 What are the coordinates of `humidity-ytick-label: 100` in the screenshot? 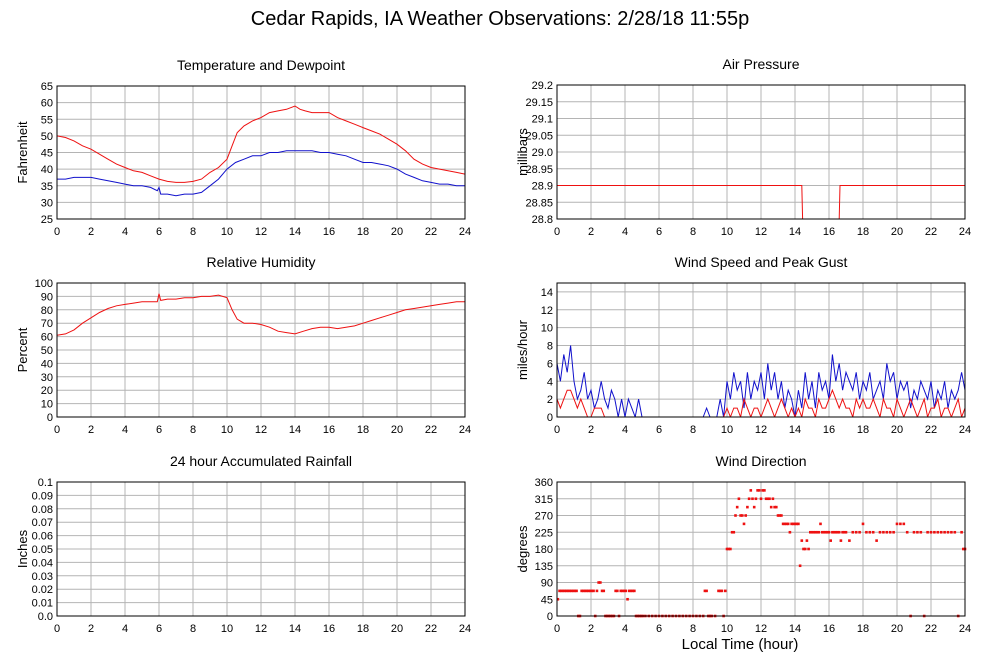 It's located at (44, 284).